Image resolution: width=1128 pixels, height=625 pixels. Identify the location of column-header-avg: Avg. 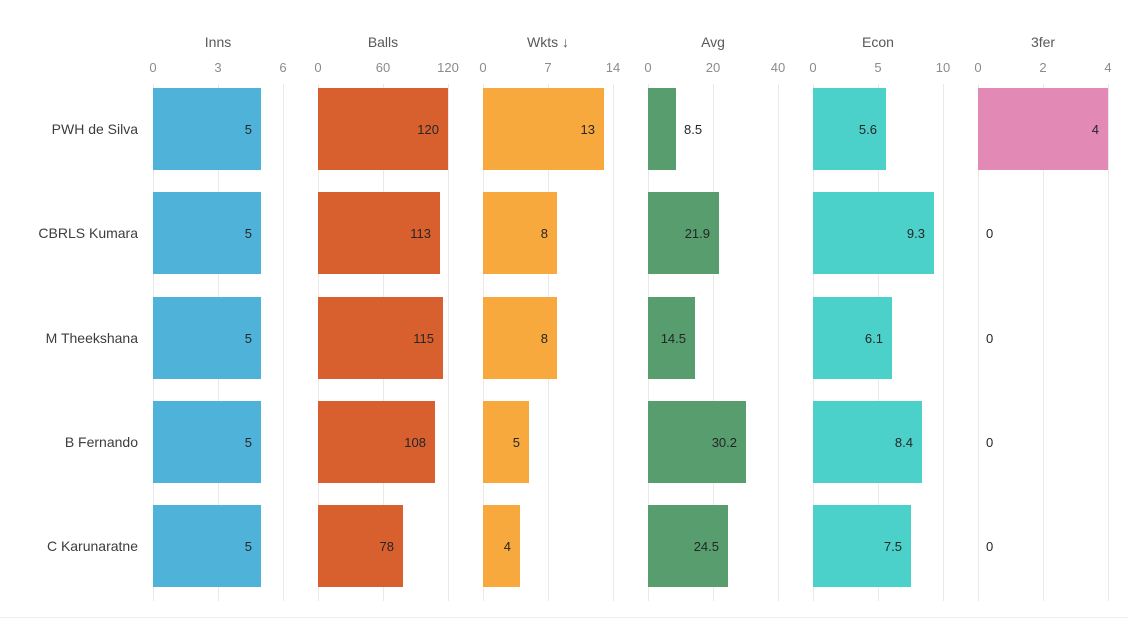
(713, 42).